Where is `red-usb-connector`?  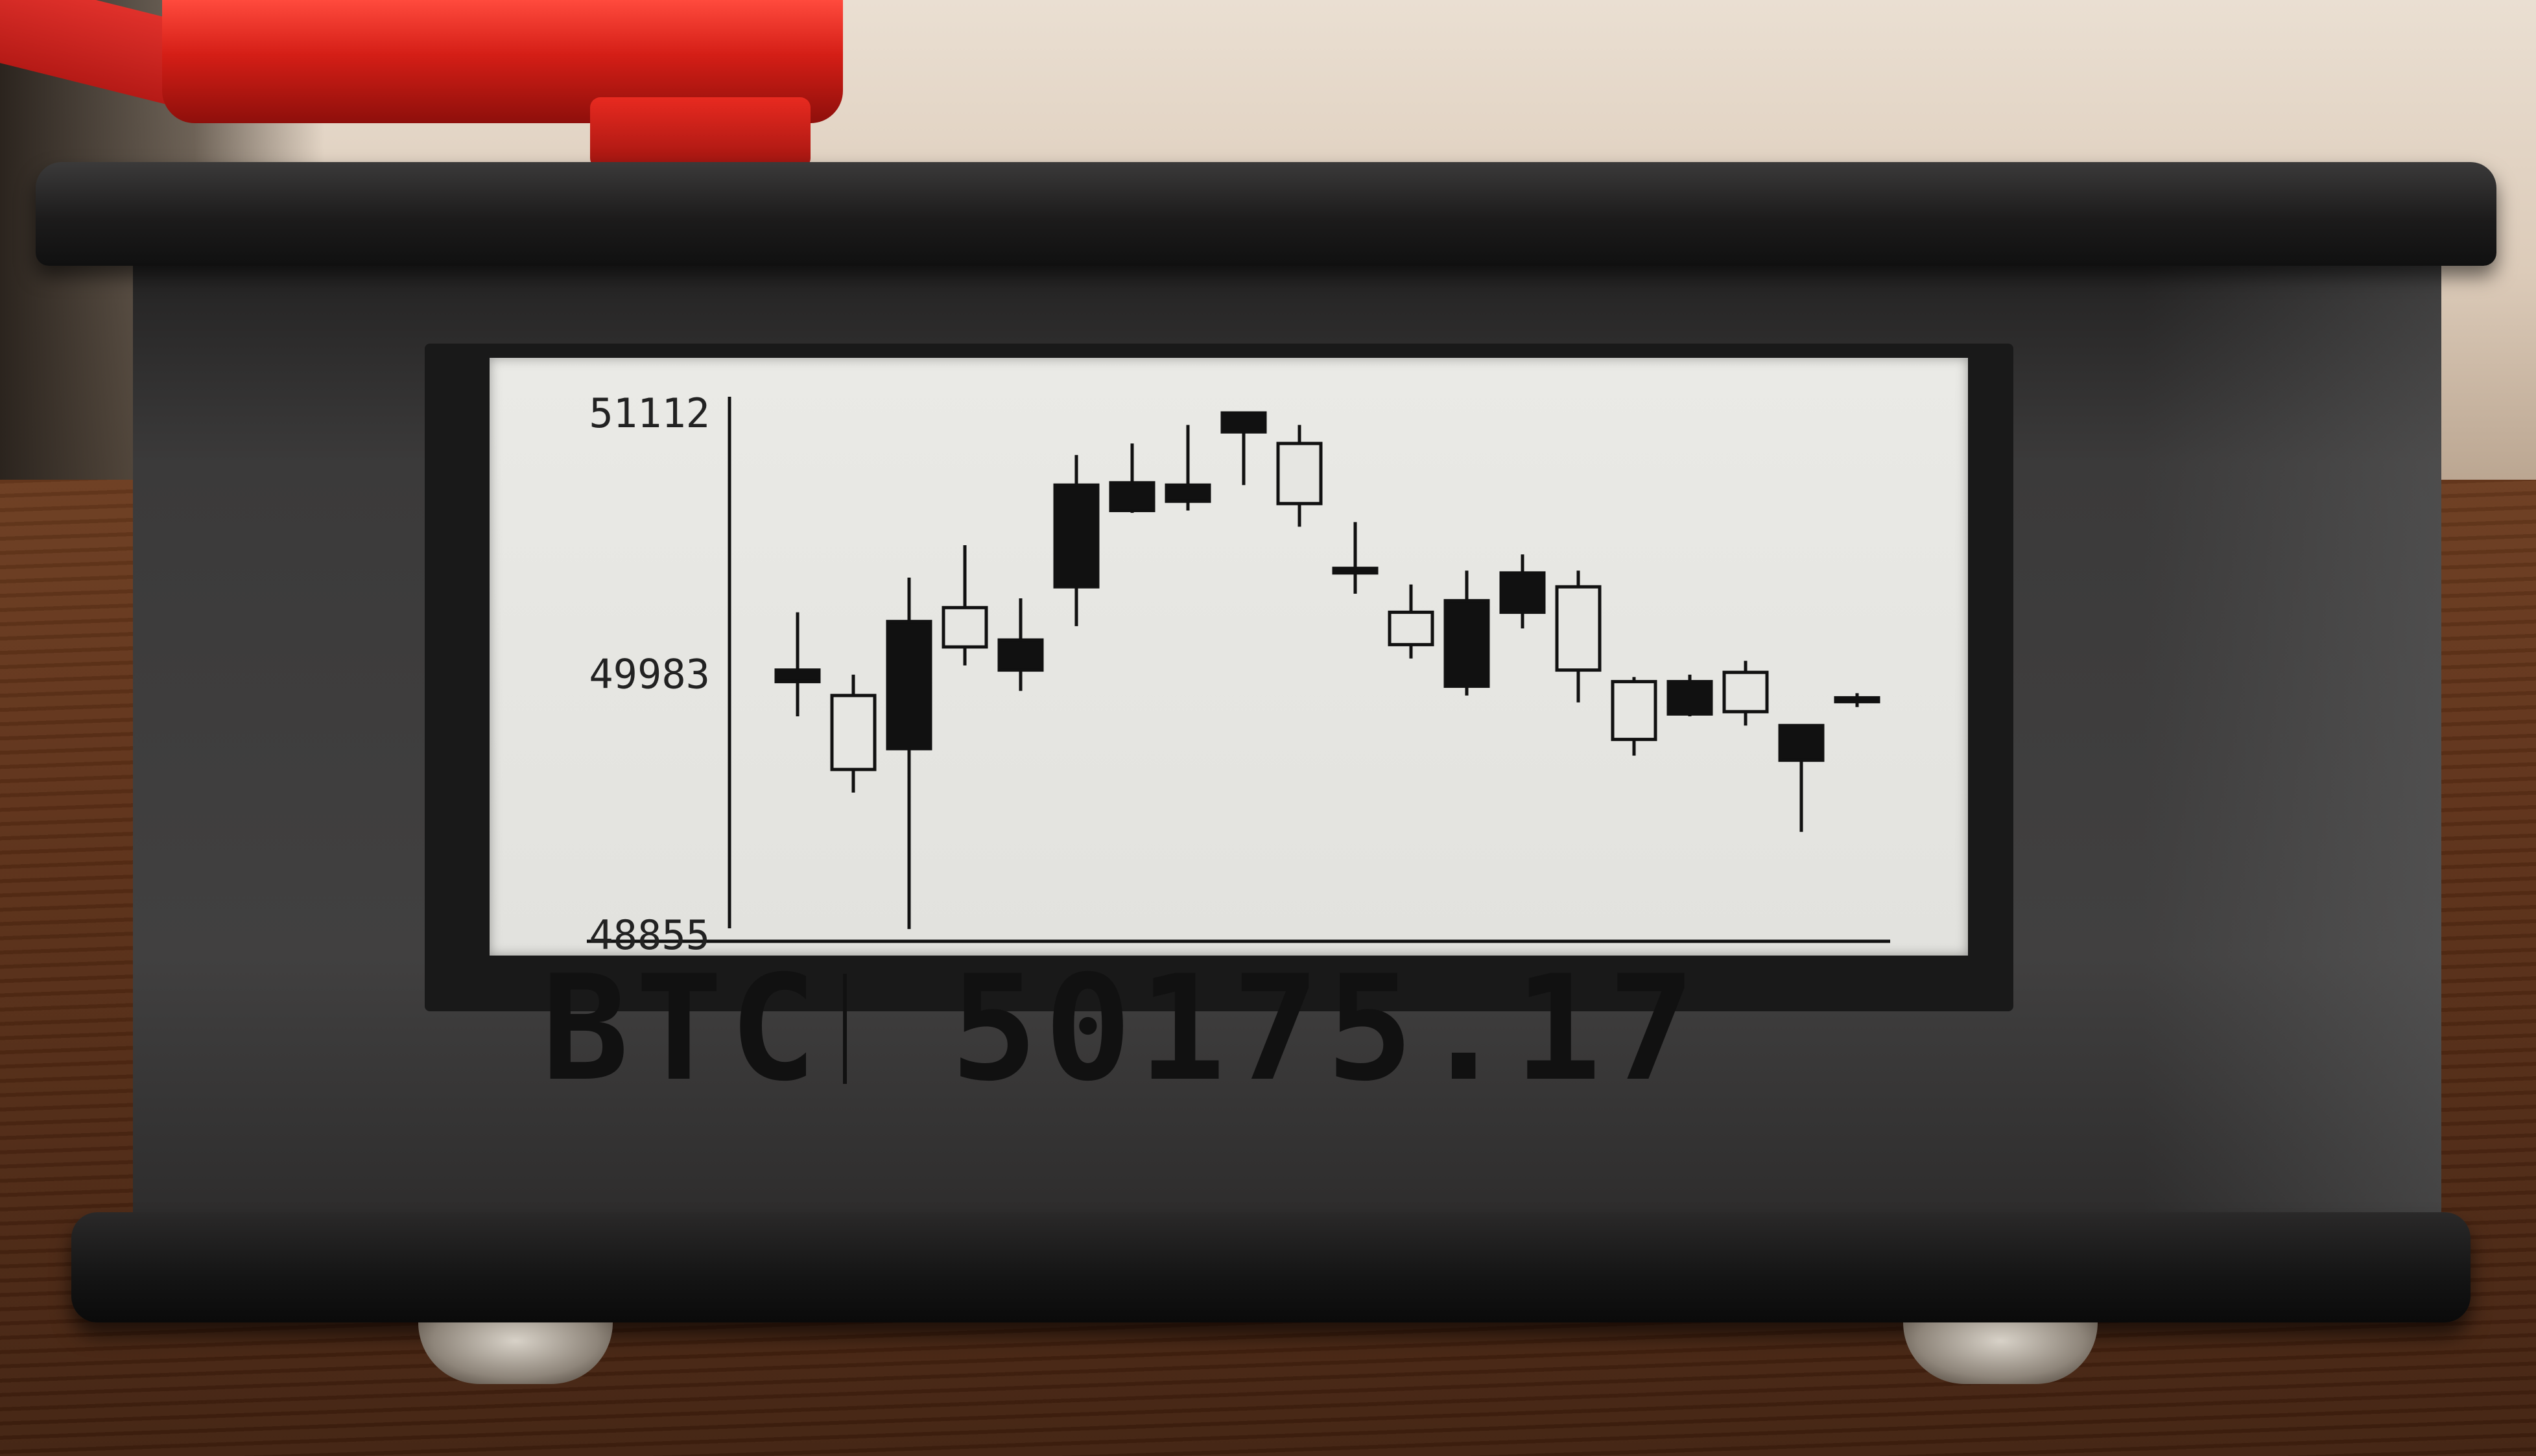
red-usb-connector is located at coordinates (701, 133).